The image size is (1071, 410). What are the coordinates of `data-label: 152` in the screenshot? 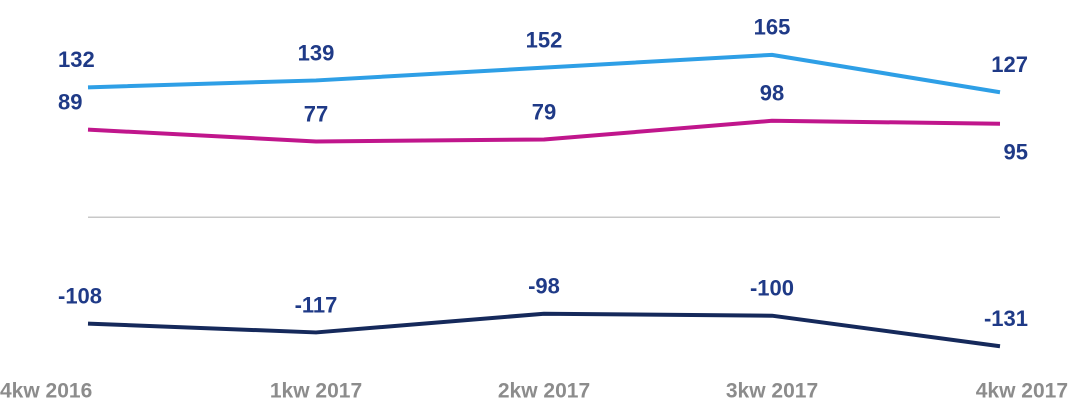 It's located at (544, 39).